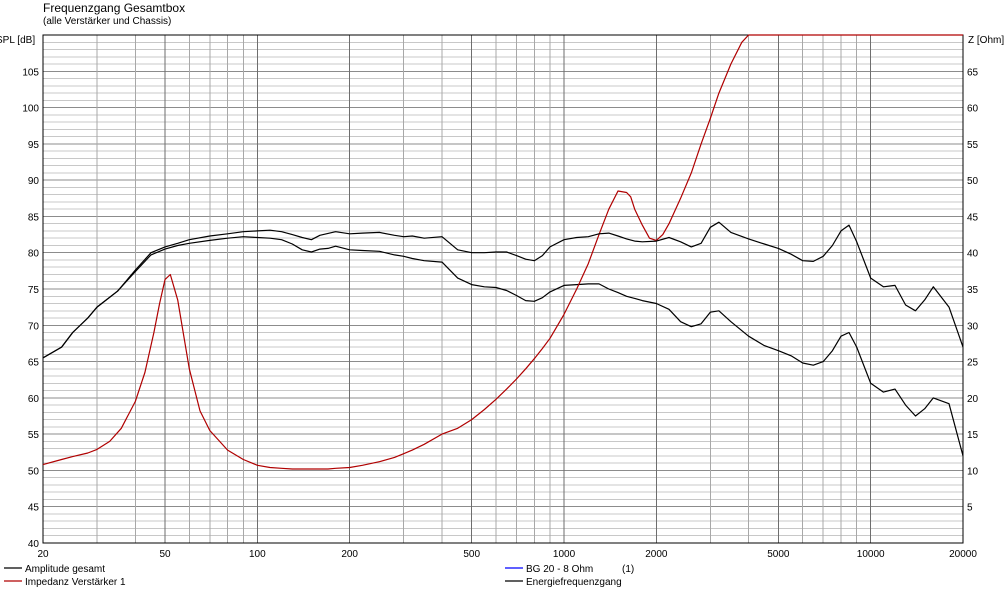  I want to click on y-axis-left-label: SPL [dB], so click(17, 40).